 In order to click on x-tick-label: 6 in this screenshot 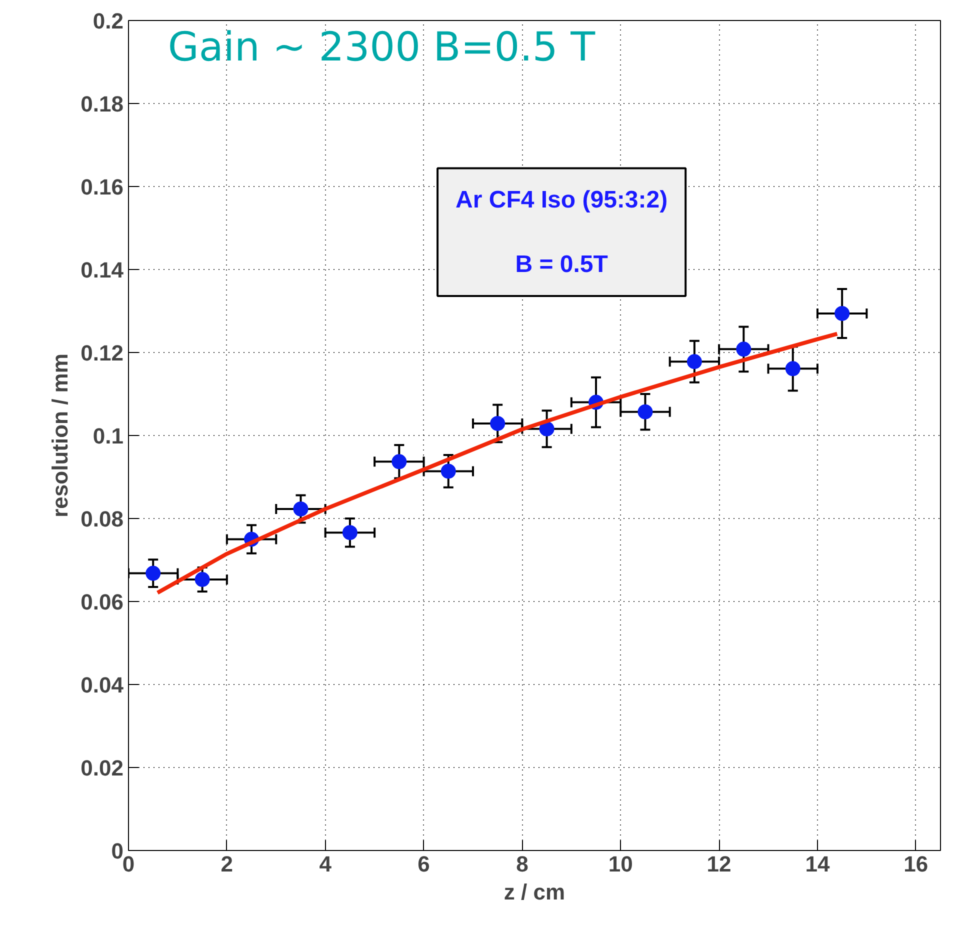, I will do `click(424, 864)`.